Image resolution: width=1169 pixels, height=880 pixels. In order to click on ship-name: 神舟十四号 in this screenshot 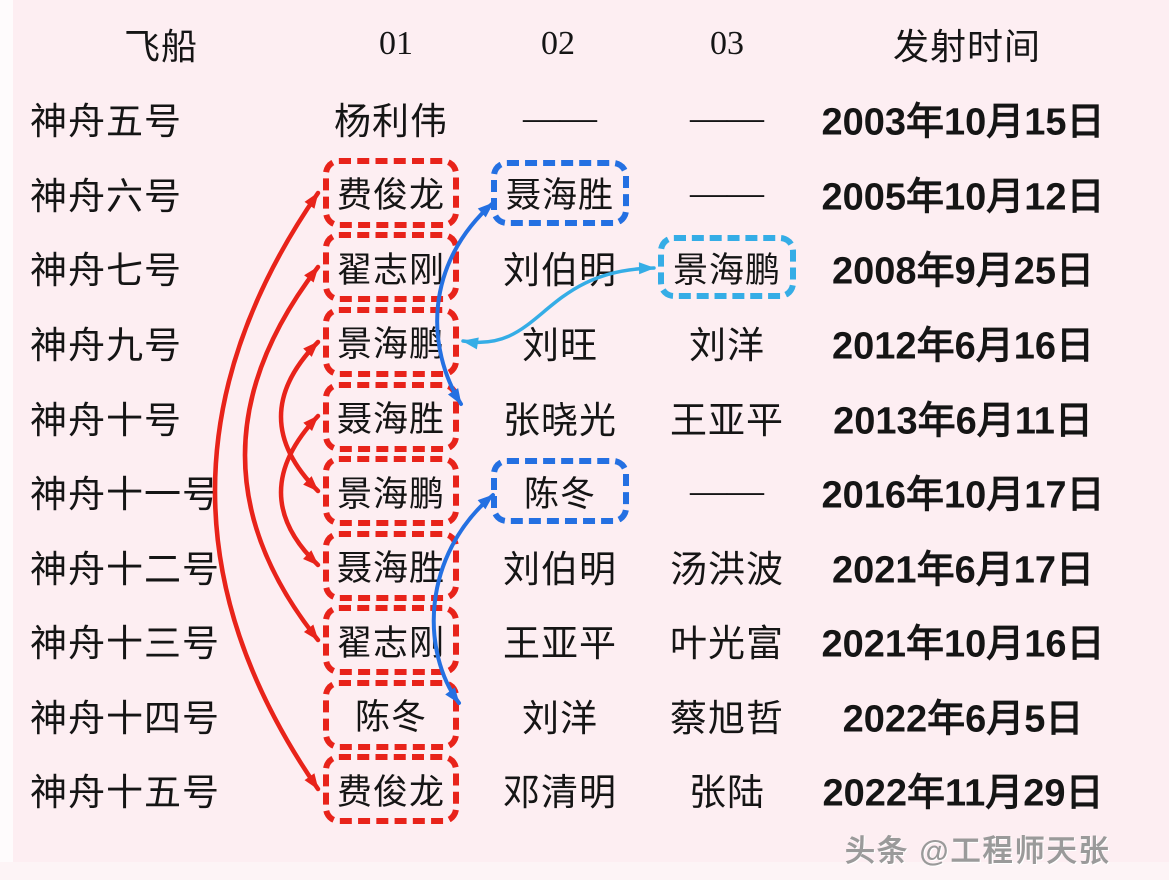, I will do `click(125, 719)`.